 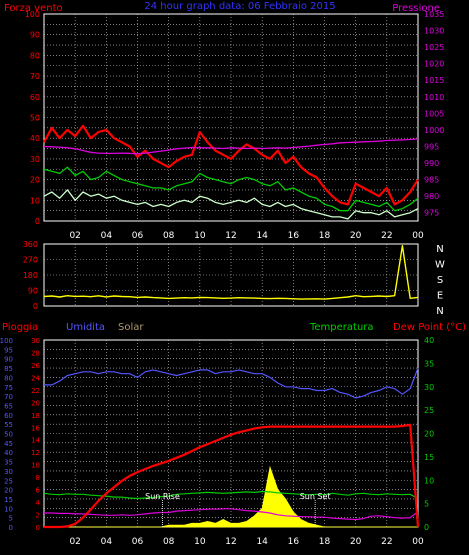 What do you see at coordinates (431, 163) in the screenshot?
I see `pressure-axis-tick-label: 990` at bounding box center [431, 163].